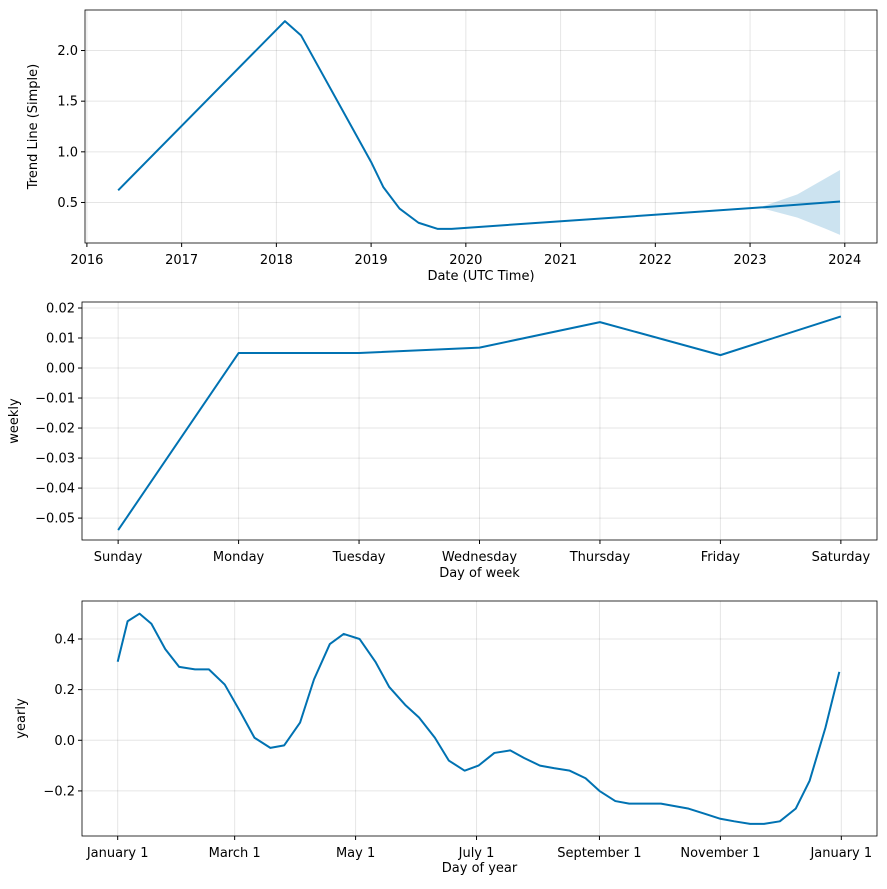 The height and width of the screenshot is (889, 887). Describe the element at coordinates (480, 276) in the screenshot. I see `x-axis-label: Date (UTC Time)` at that location.